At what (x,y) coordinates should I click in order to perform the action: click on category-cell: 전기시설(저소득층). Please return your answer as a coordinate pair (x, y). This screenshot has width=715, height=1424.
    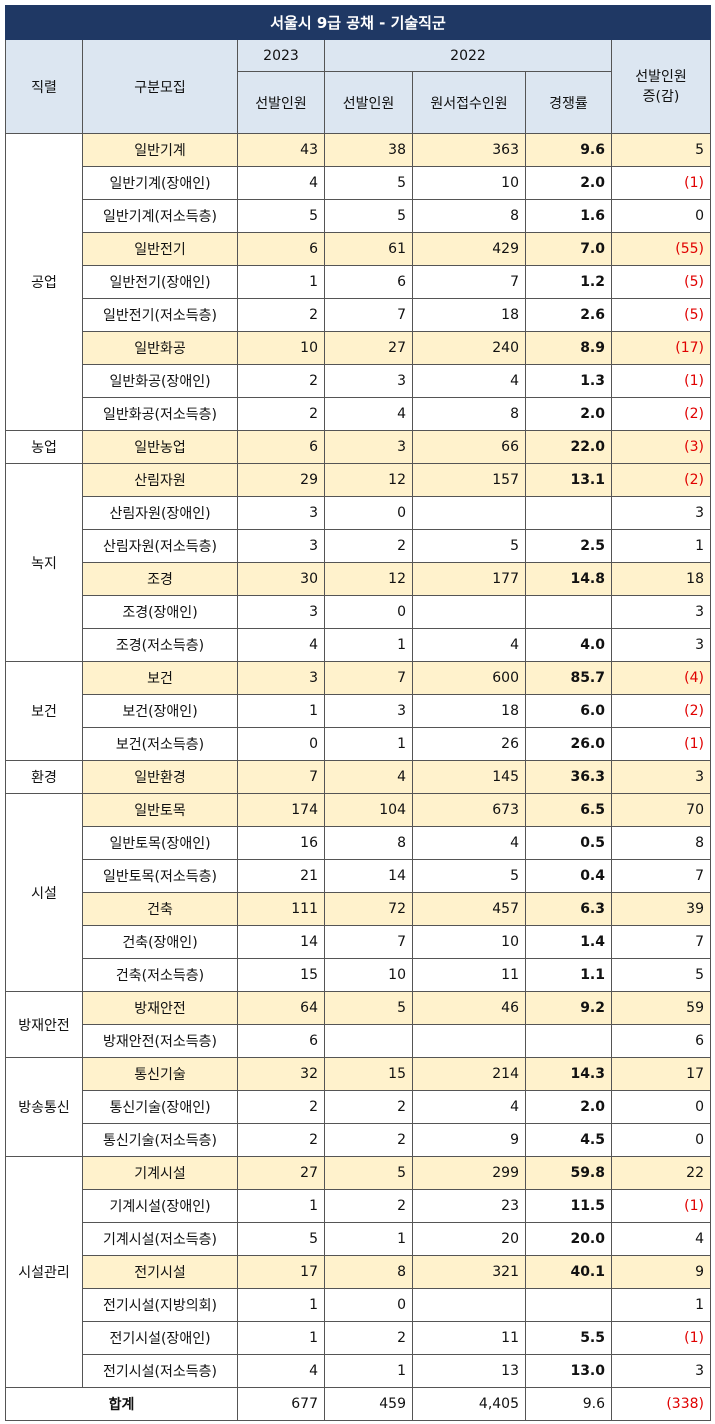
    Looking at the image, I should click on (160, 1371).